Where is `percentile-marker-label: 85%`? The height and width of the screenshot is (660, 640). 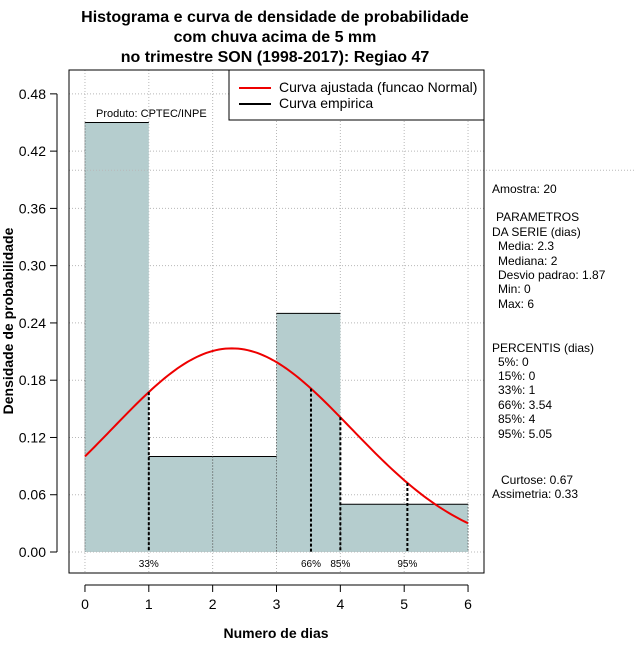 percentile-marker-label: 85% is located at coordinates (340, 564).